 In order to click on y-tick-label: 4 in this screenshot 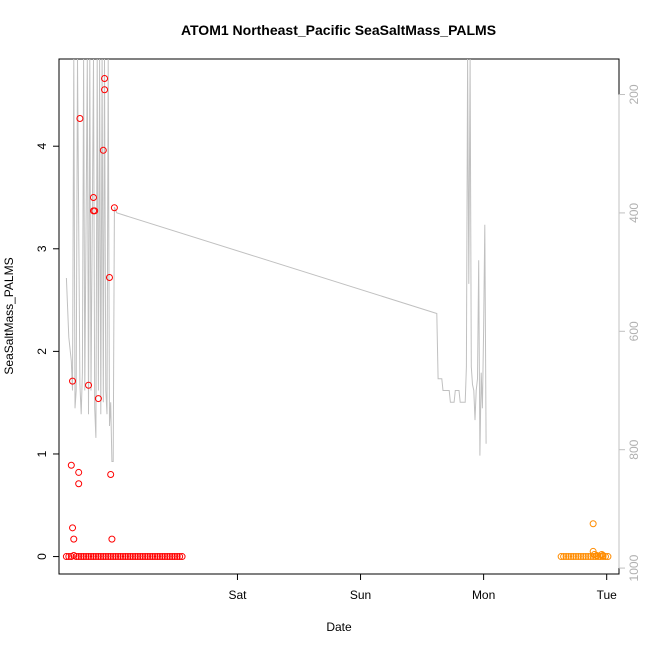, I will do `click(42, 146)`.